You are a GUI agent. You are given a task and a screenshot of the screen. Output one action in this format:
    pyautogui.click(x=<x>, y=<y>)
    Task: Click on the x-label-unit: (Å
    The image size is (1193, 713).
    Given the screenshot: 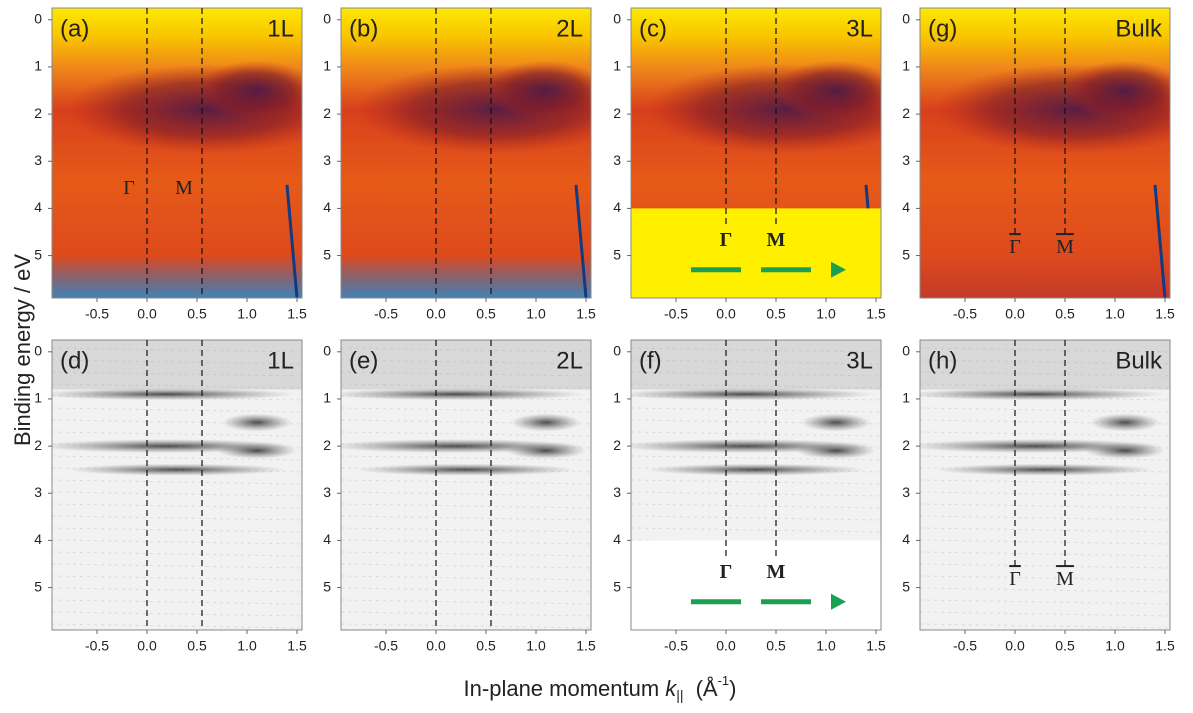 What is the action you would take?
    pyautogui.click(x=707, y=688)
    